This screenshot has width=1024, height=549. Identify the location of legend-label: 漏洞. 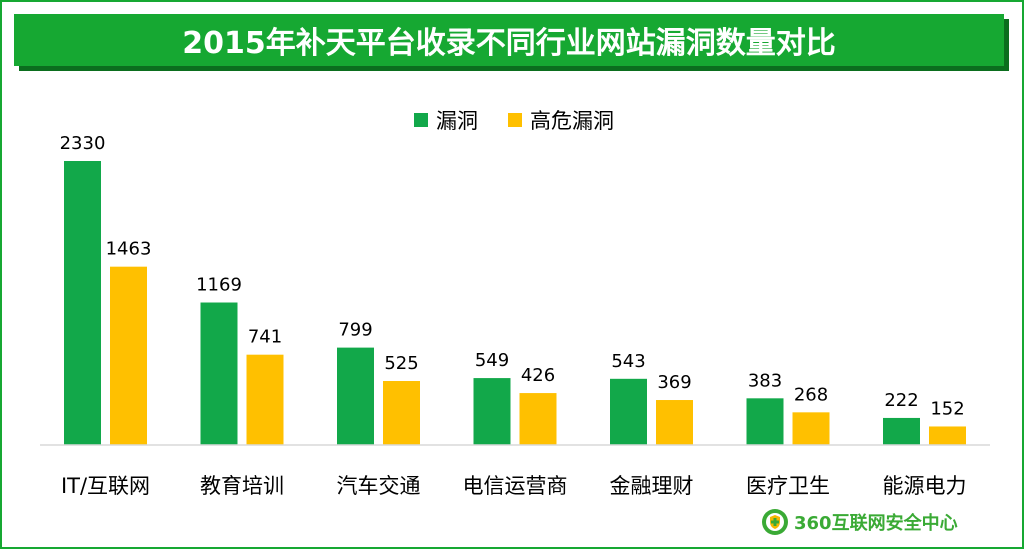
(457, 121).